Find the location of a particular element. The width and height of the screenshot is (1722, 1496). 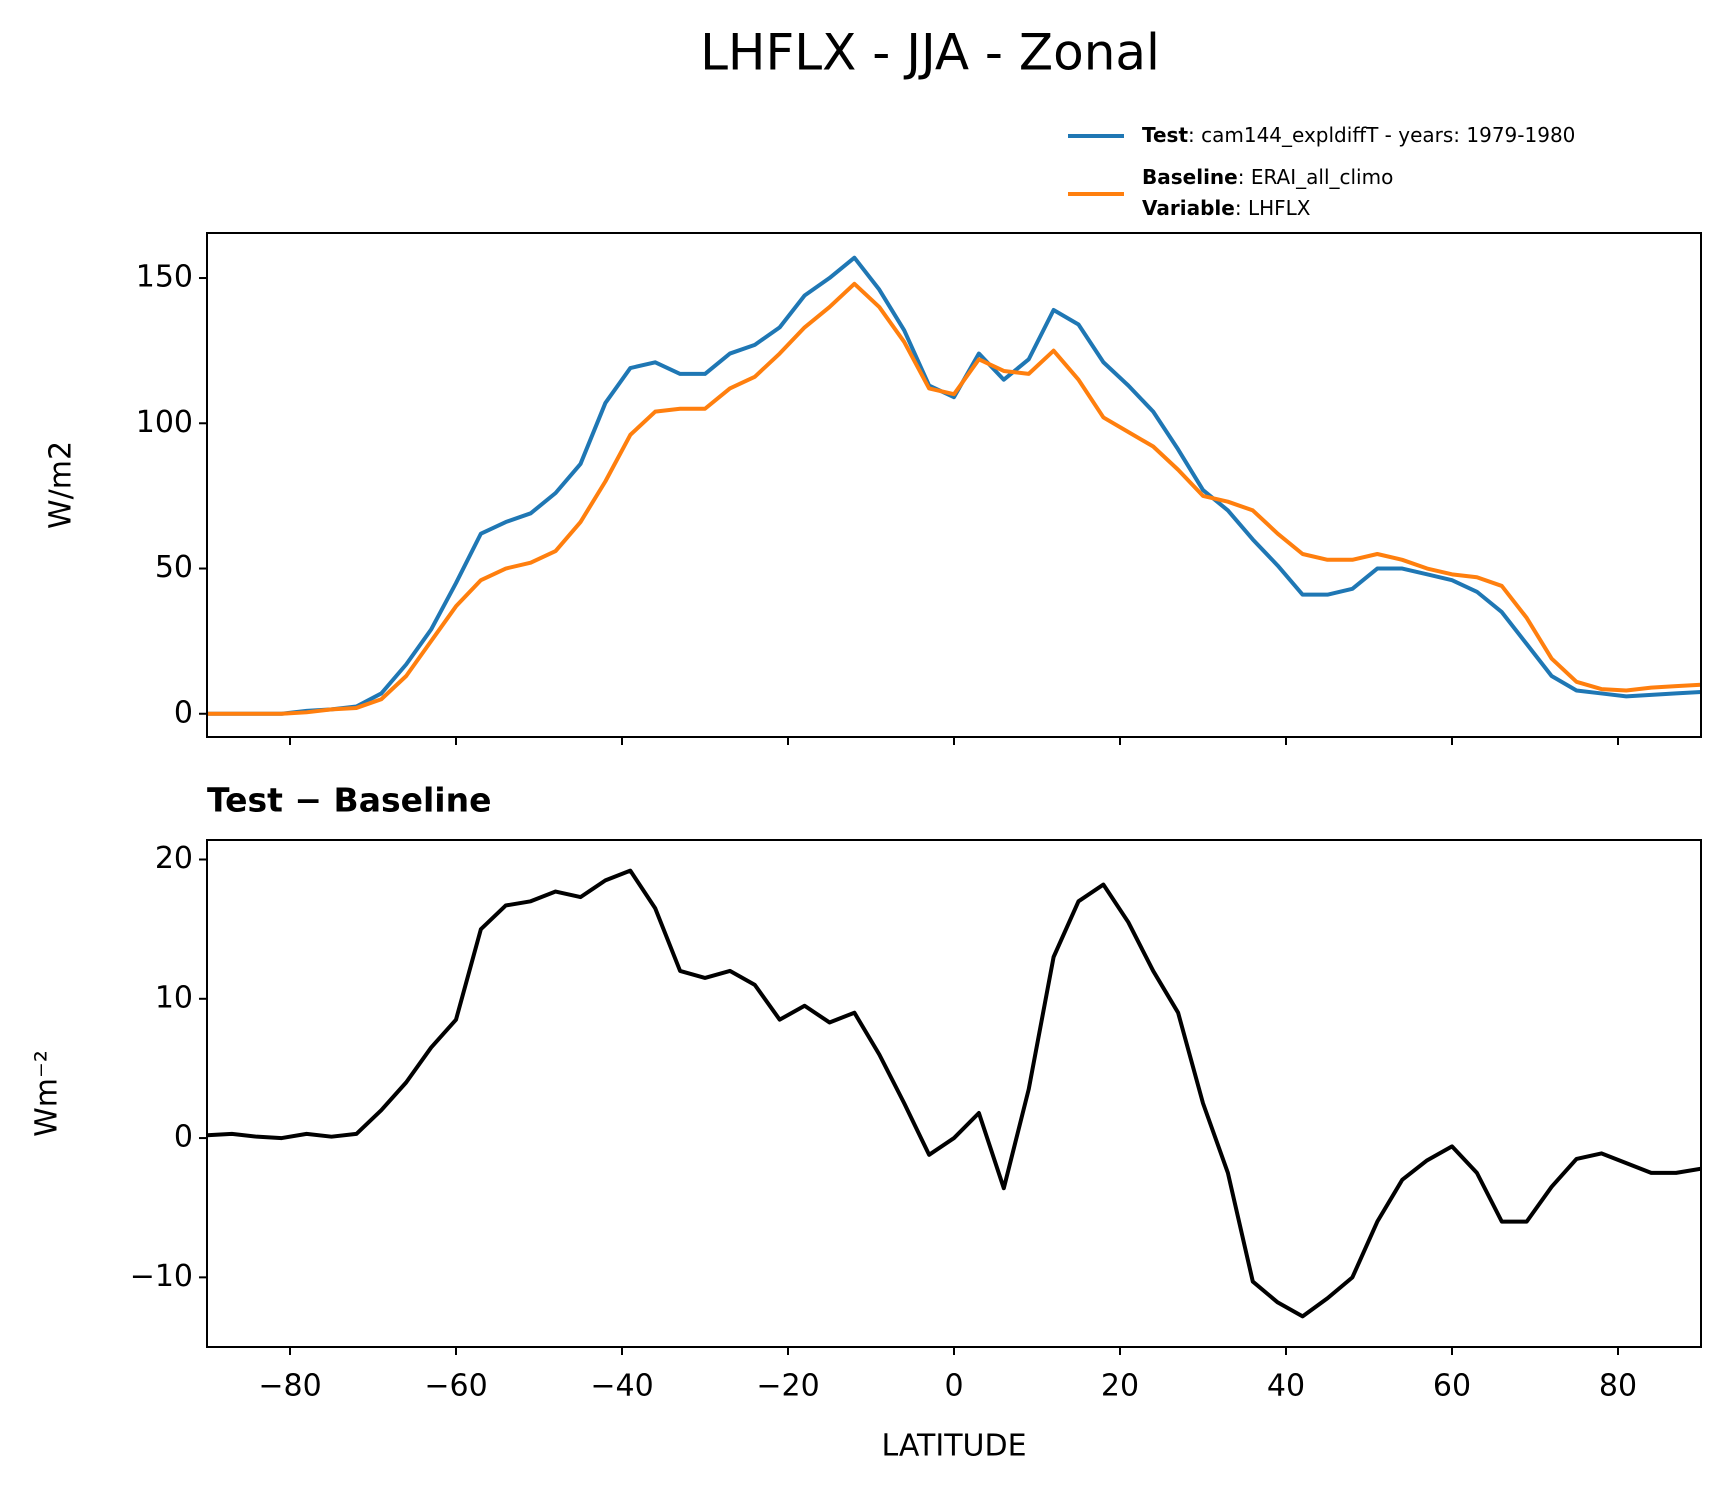

y-axis-label: W/m2 is located at coordinates (61, 485).